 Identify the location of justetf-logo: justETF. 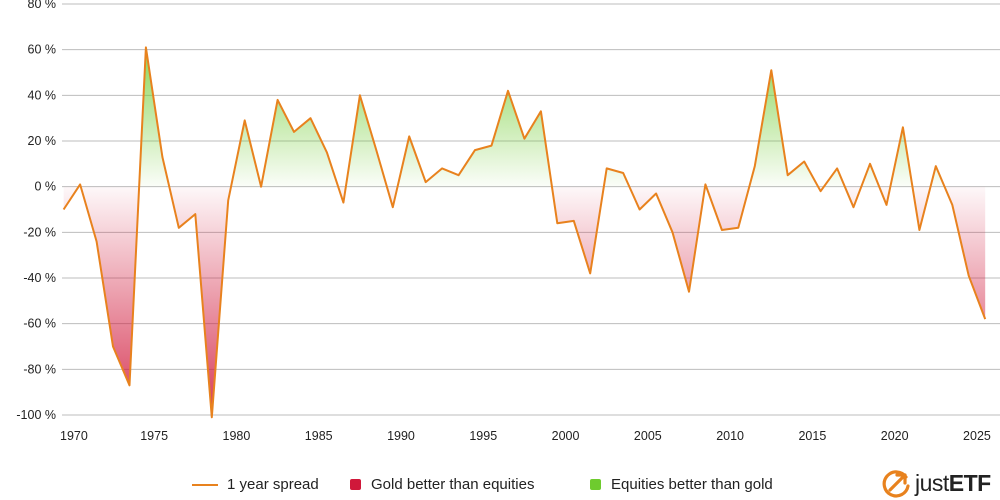
(939, 484).